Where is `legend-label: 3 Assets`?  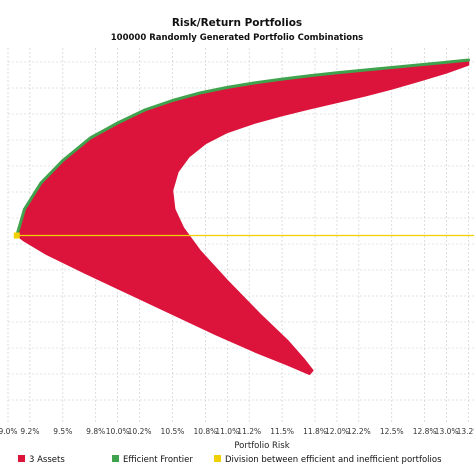
legend-label: 3 Assets is located at coordinates (47, 460).